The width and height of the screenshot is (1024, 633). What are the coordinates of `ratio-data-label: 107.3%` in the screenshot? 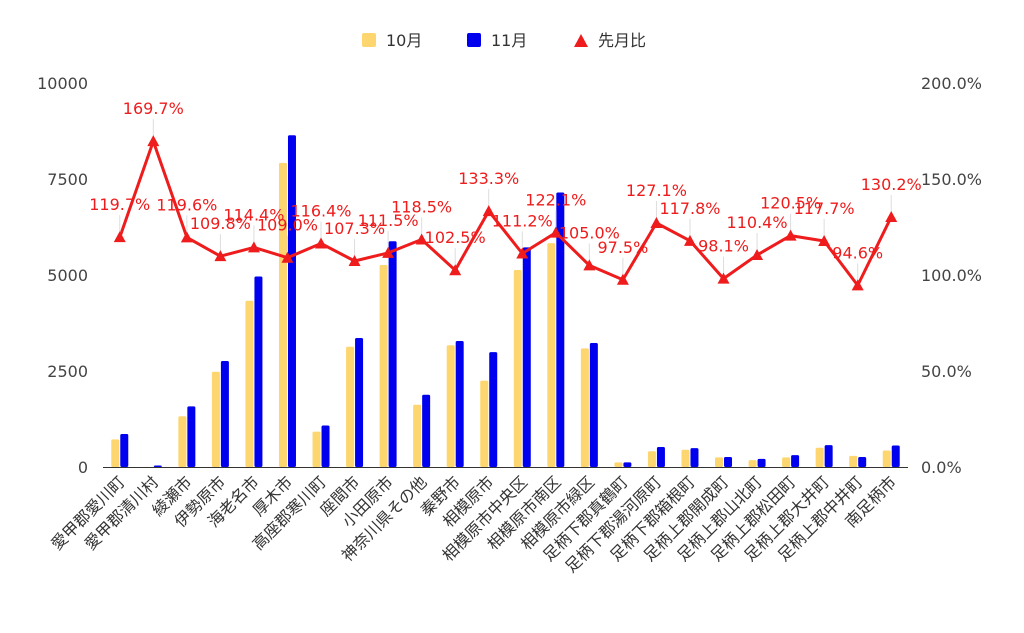 It's located at (354, 228).